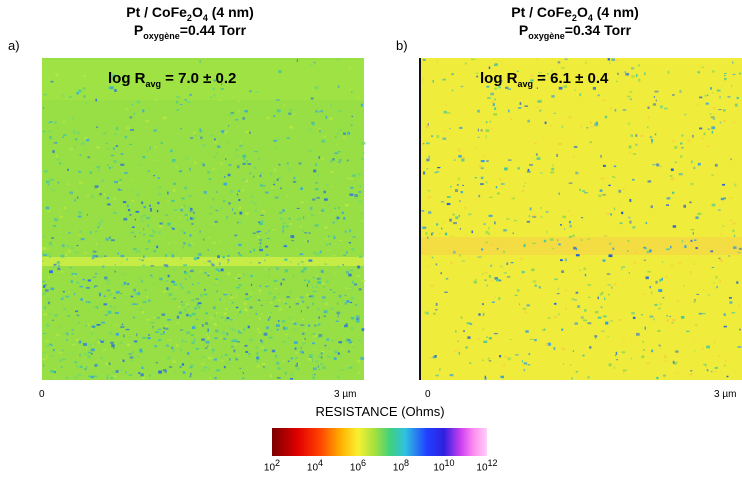 The width and height of the screenshot is (742, 498). I want to click on tick-part: 10, so click(312, 468).